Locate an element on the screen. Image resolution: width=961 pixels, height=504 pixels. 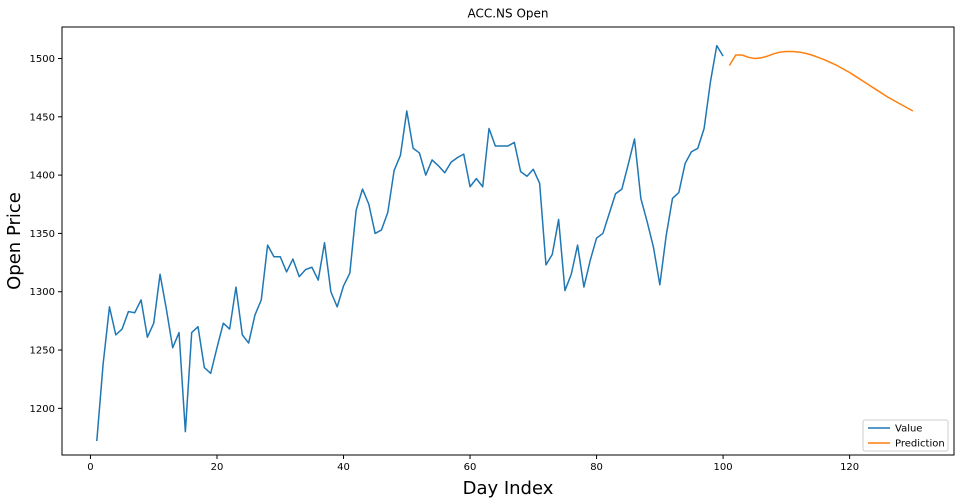
x-tick-label: 40 is located at coordinates (343, 467).